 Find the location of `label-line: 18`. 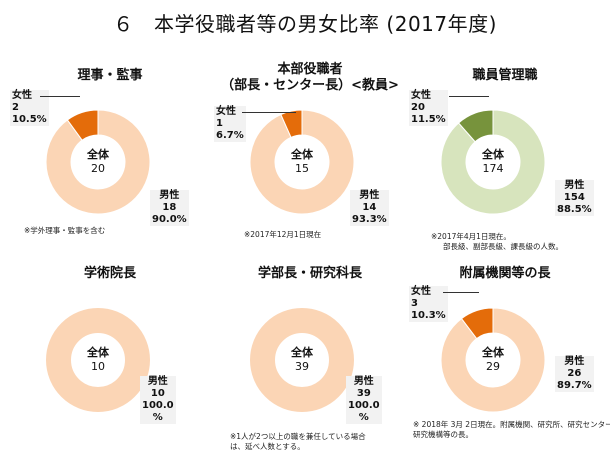

label-line: 18 is located at coordinates (169, 207).